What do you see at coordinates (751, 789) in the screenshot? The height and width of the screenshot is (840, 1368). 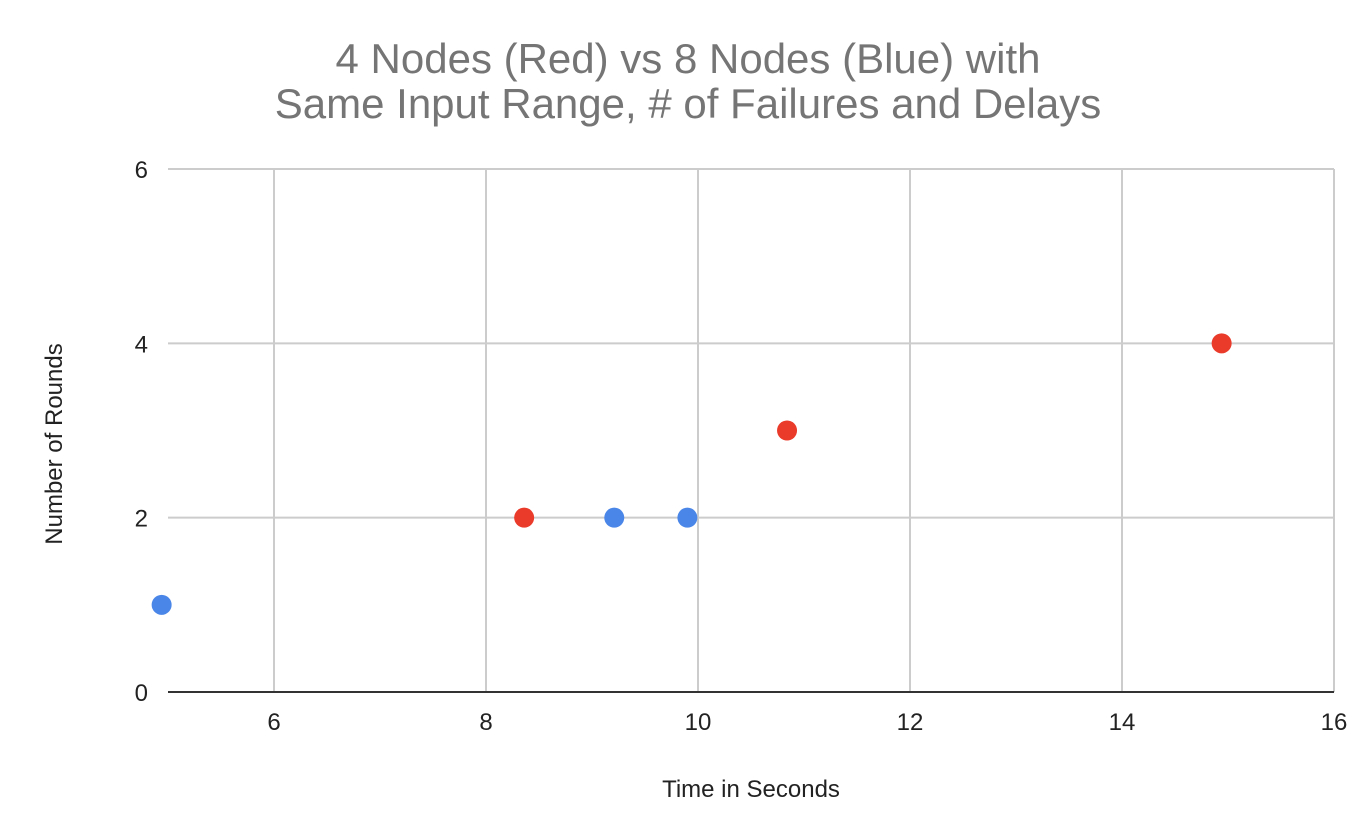 I see `x-axis-label: Time in Seconds` at bounding box center [751, 789].